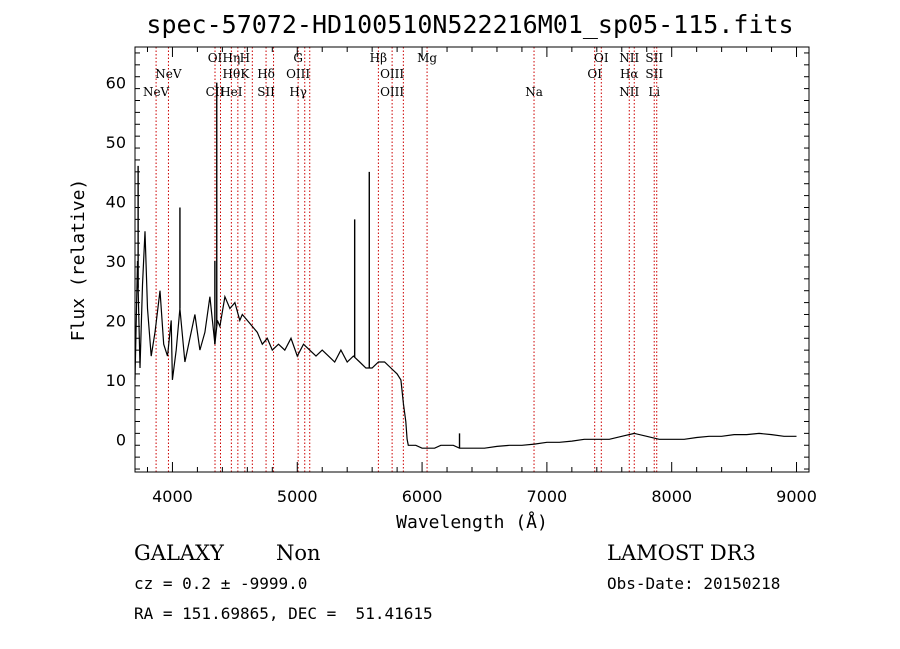 The width and height of the screenshot is (900, 649). I want to click on redshift-label: cz = 0.2 ± -9999.0, so click(220, 583).